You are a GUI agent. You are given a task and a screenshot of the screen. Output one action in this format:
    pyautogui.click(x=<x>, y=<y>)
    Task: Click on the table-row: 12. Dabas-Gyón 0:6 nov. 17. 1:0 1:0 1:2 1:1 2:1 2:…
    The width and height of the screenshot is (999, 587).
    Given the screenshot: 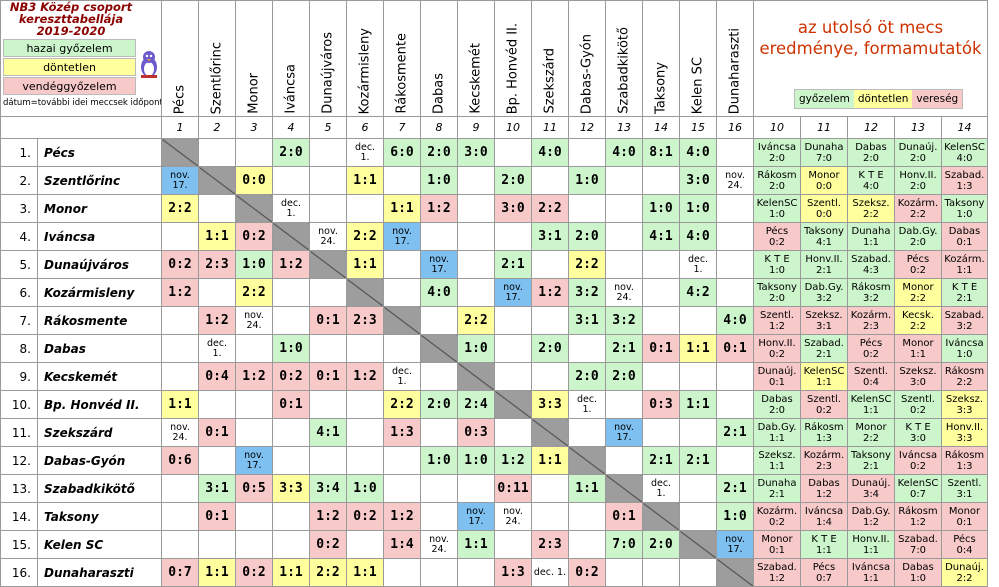 What is the action you would take?
    pyautogui.click(x=494, y=460)
    